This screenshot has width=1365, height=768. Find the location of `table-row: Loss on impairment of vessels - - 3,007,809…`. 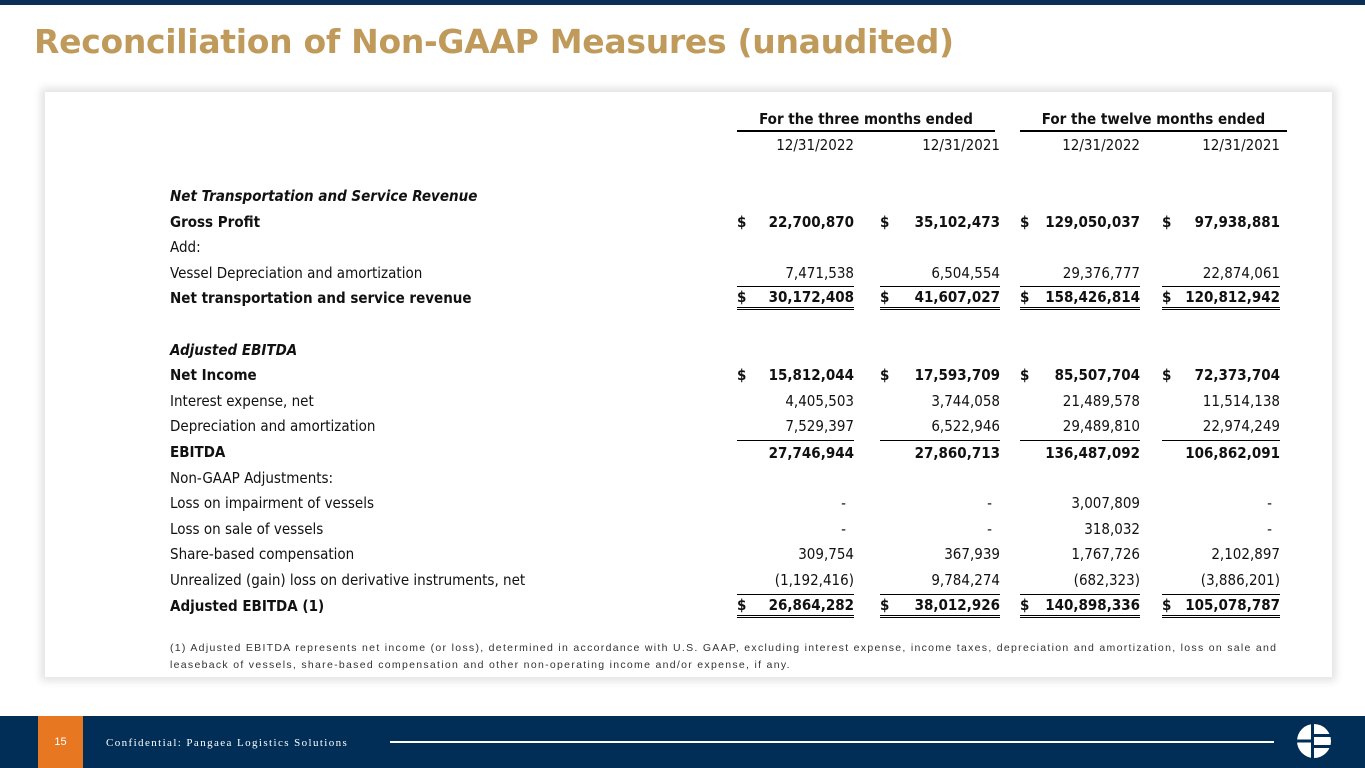

table-row: Loss on impairment of vessels - - 3,007,809… is located at coordinates (730, 503).